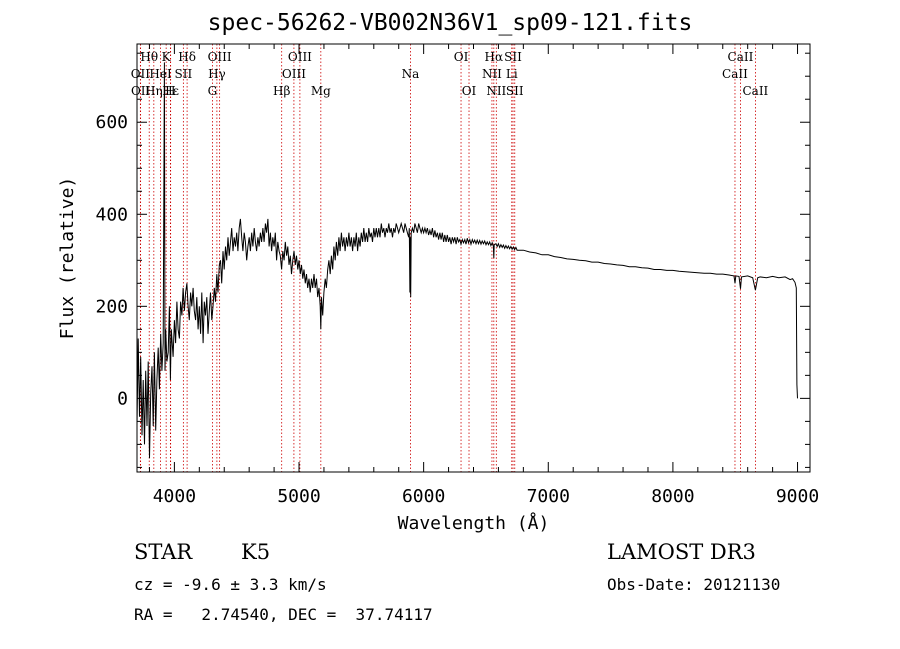 The image size is (900, 649). Describe the element at coordinates (548, 496) in the screenshot. I see `x-tick-label: 7000` at that location.